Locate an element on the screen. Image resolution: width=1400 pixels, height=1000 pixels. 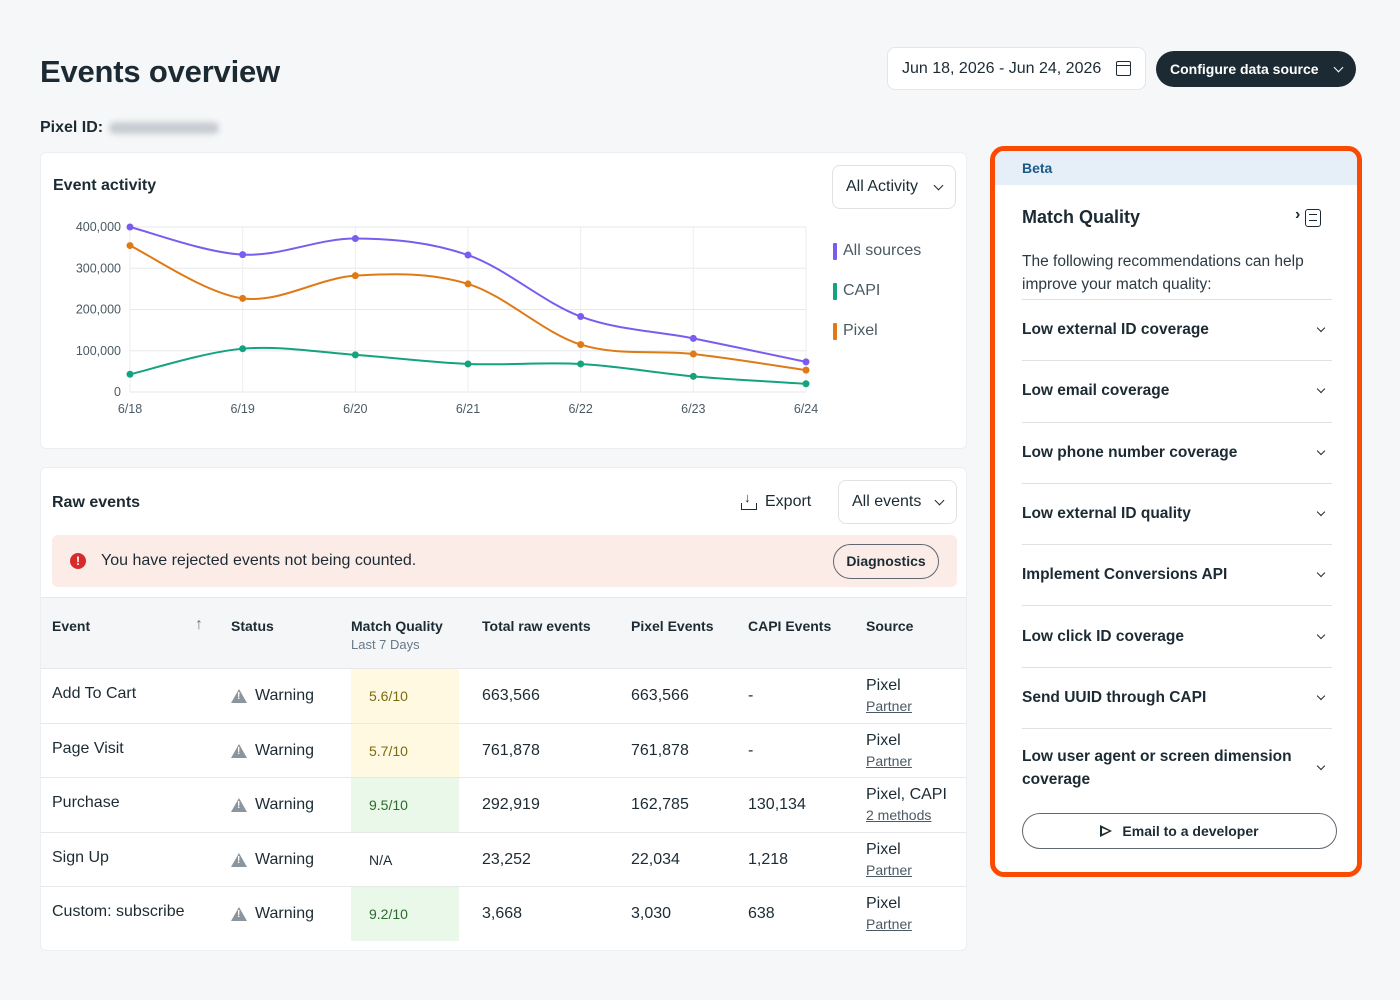
x-tick-label: 6/23 is located at coordinates (693, 409).